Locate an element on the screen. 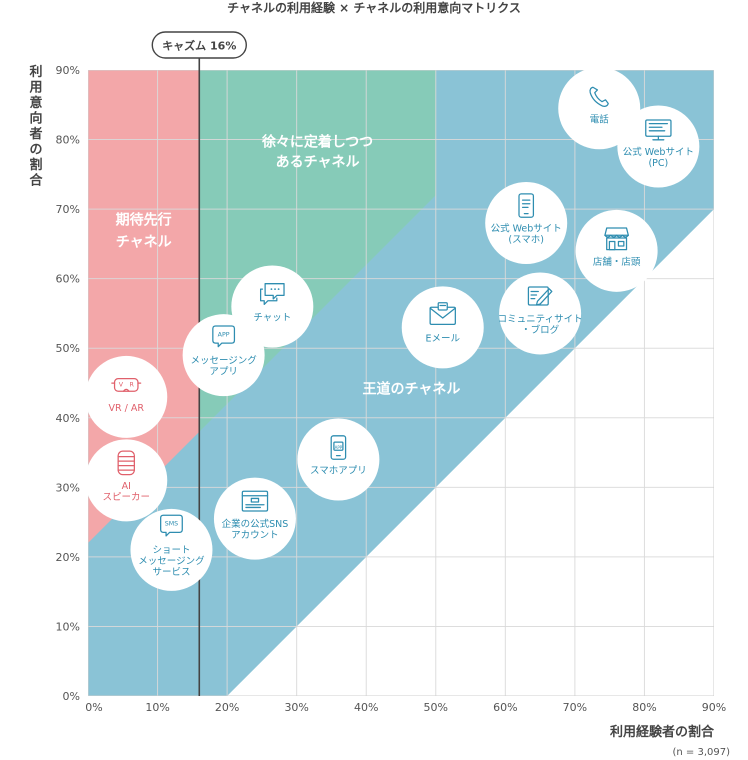 This screenshot has width=748, height=760. svg-text: SMS is located at coordinates (171, 524).